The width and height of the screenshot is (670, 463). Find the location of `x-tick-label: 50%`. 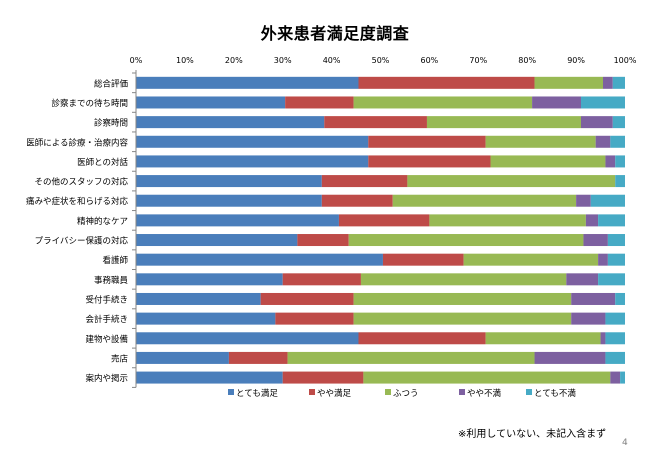

x-tick-label: 50% is located at coordinates (381, 60).